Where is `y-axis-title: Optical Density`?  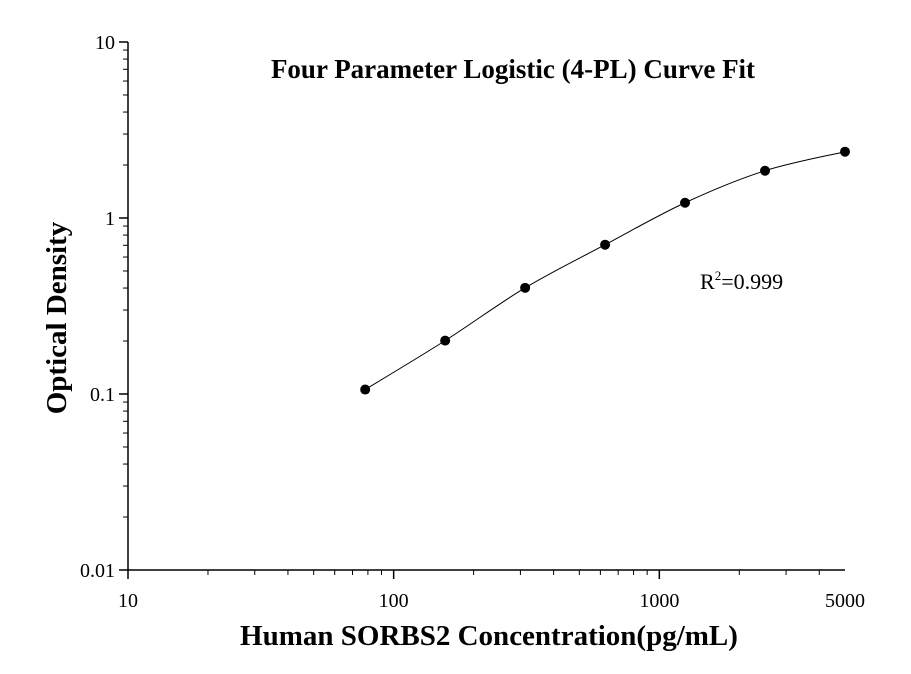
y-axis-title: Optical Density is located at coordinates (57, 317).